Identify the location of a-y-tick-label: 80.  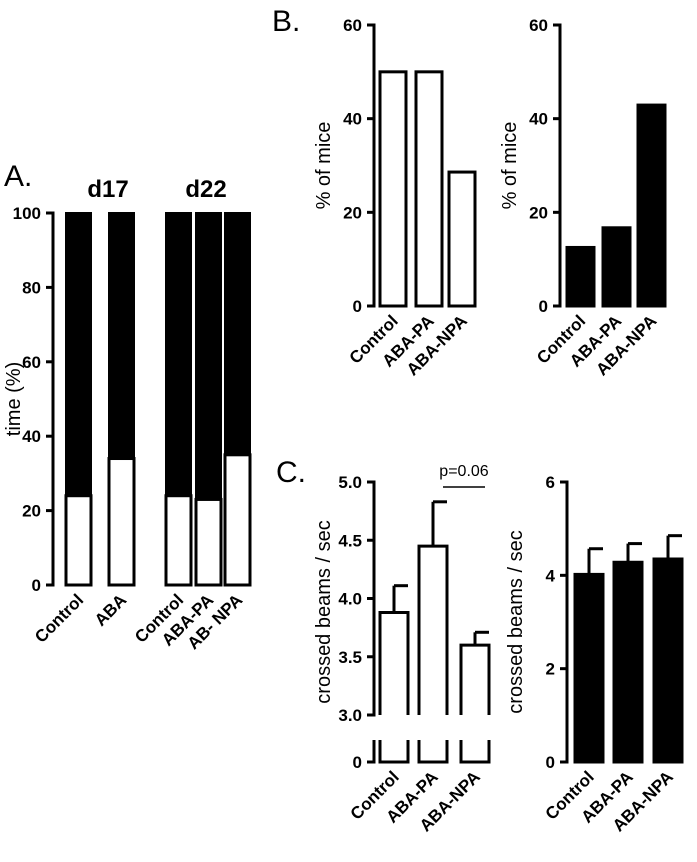
(31, 287).